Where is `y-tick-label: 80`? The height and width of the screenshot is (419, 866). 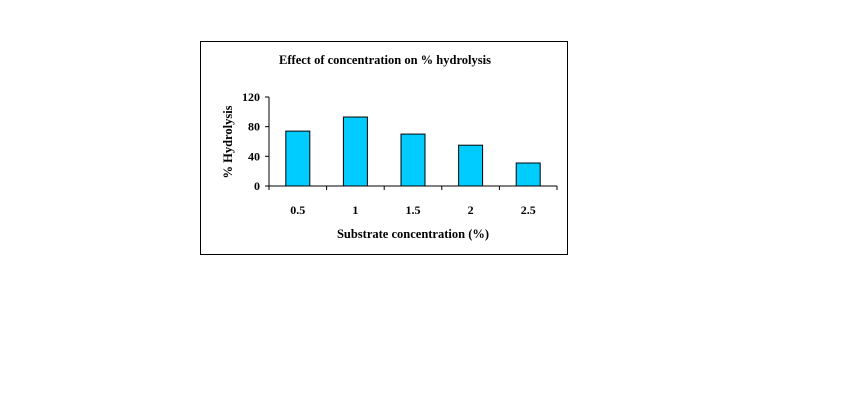 y-tick-label: 80 is located at coordinates (254, 127).